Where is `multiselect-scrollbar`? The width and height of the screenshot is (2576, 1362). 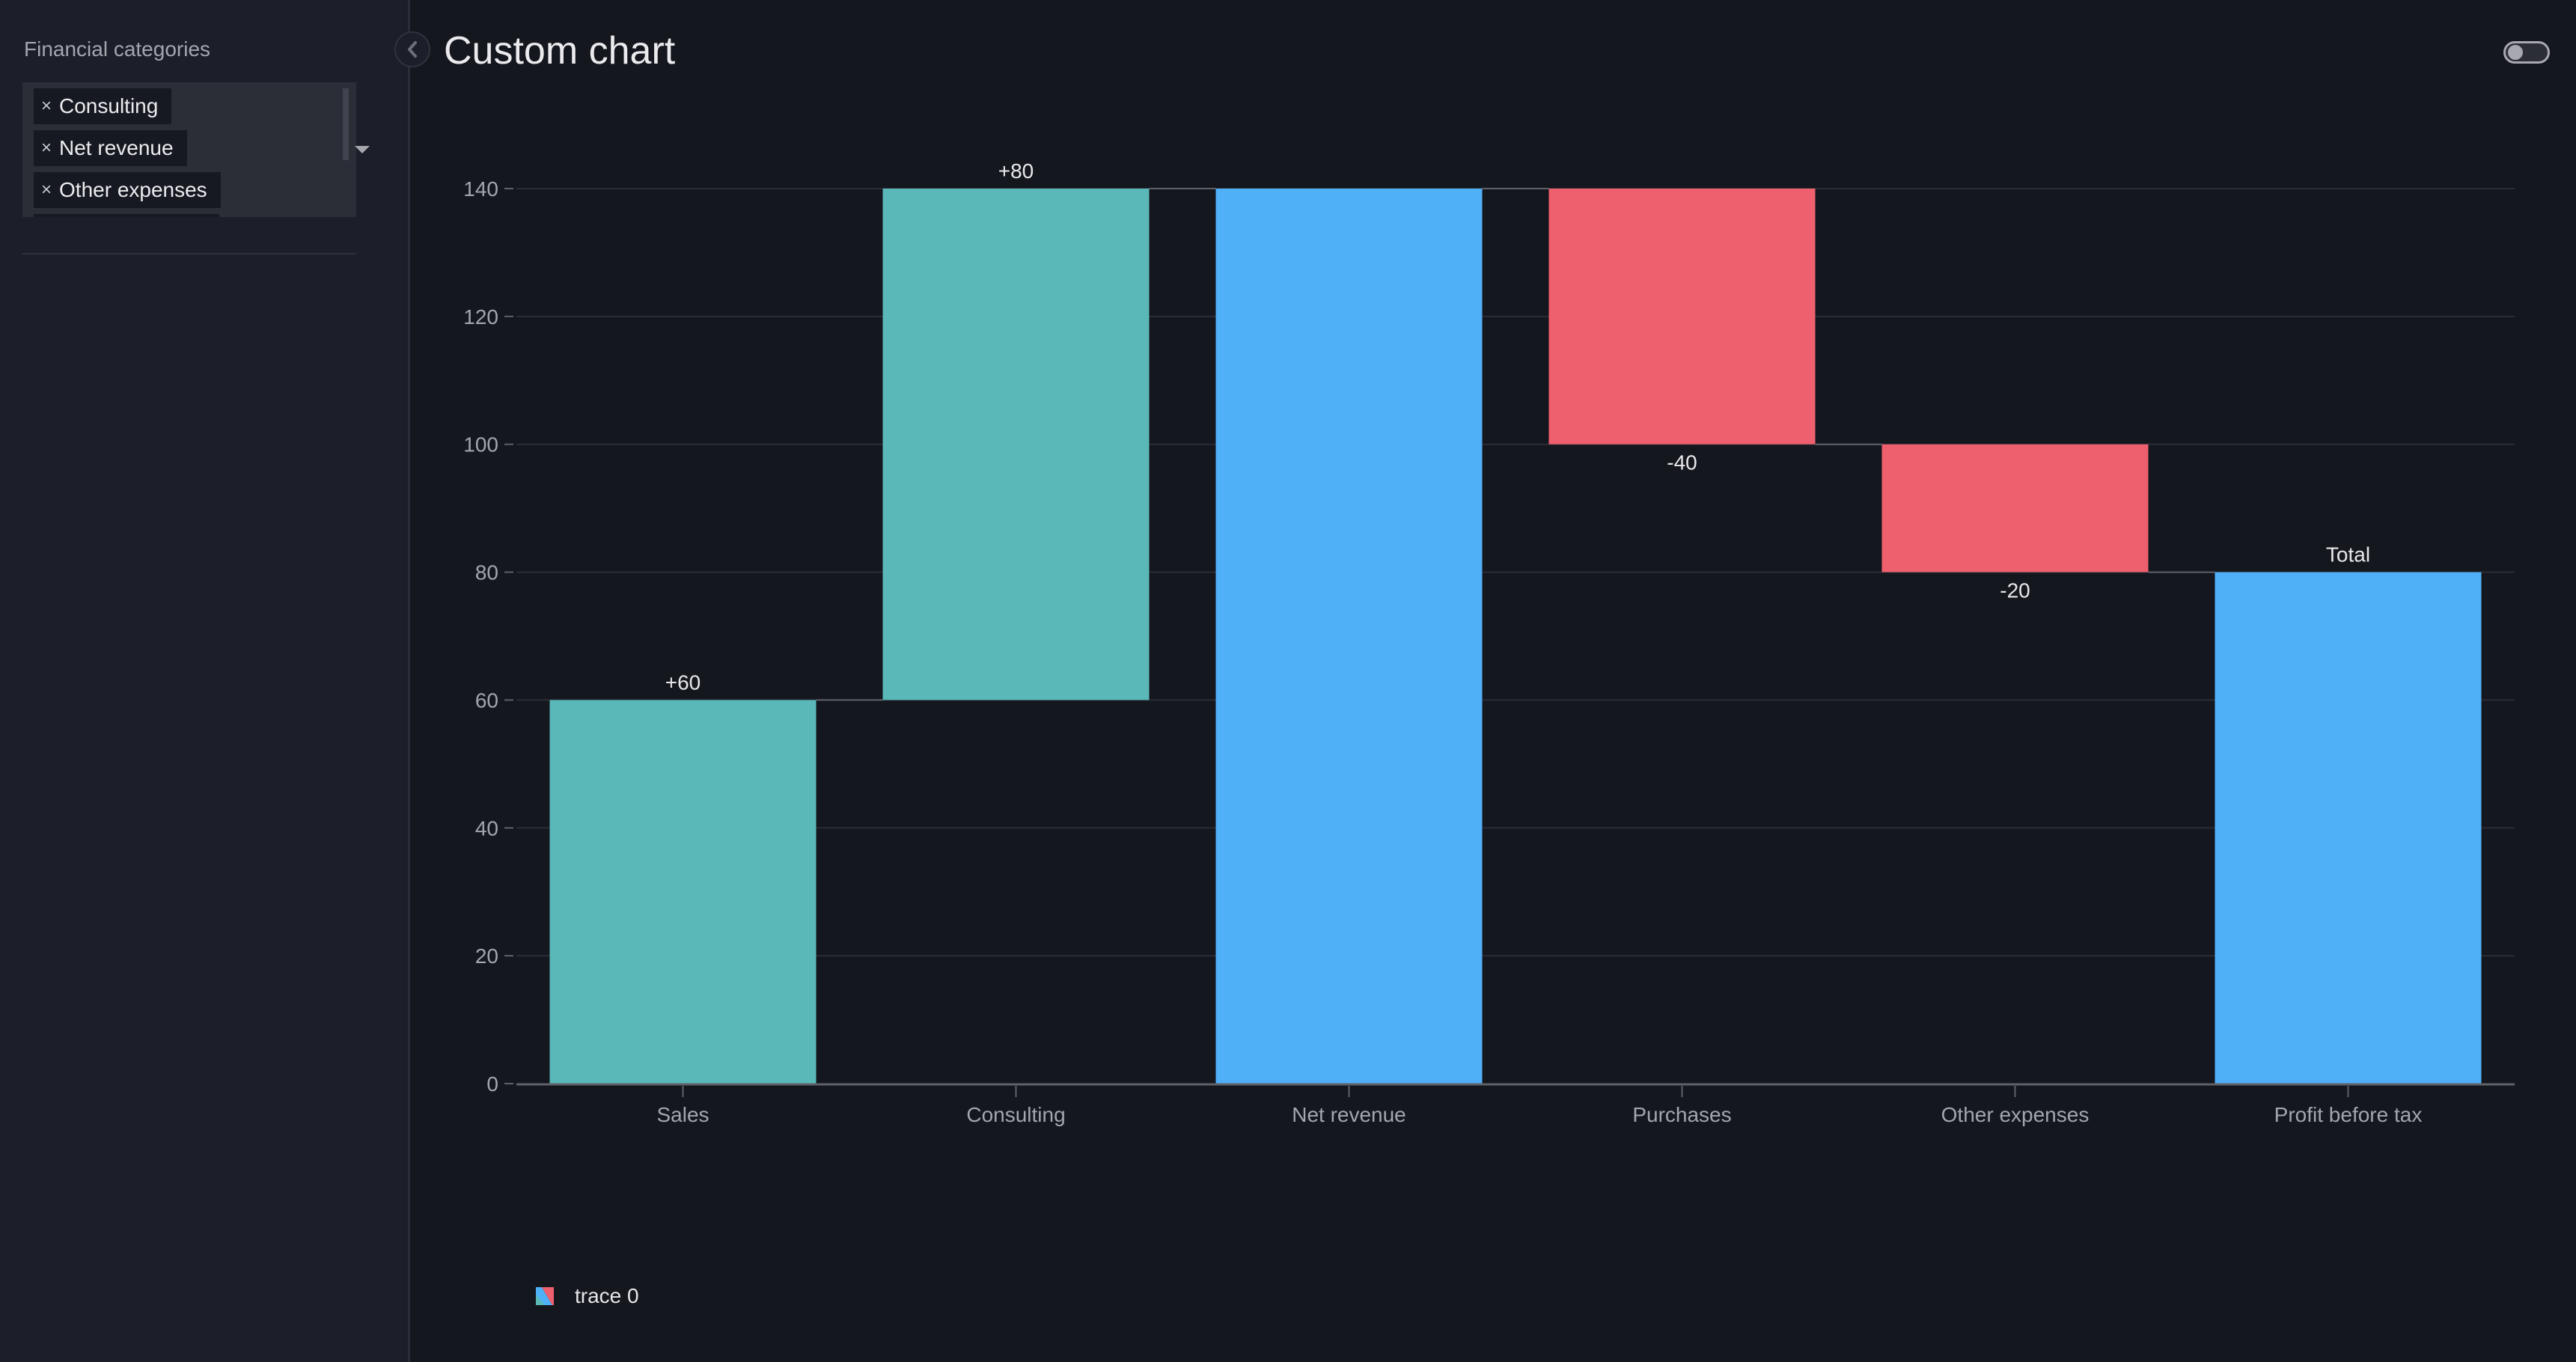 multiselect-scrollbar is located at coordinates (346, 124).